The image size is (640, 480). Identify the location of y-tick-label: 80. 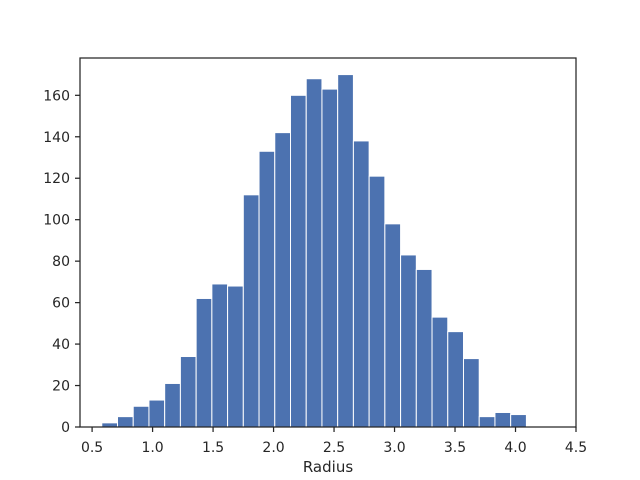
(61, 262).